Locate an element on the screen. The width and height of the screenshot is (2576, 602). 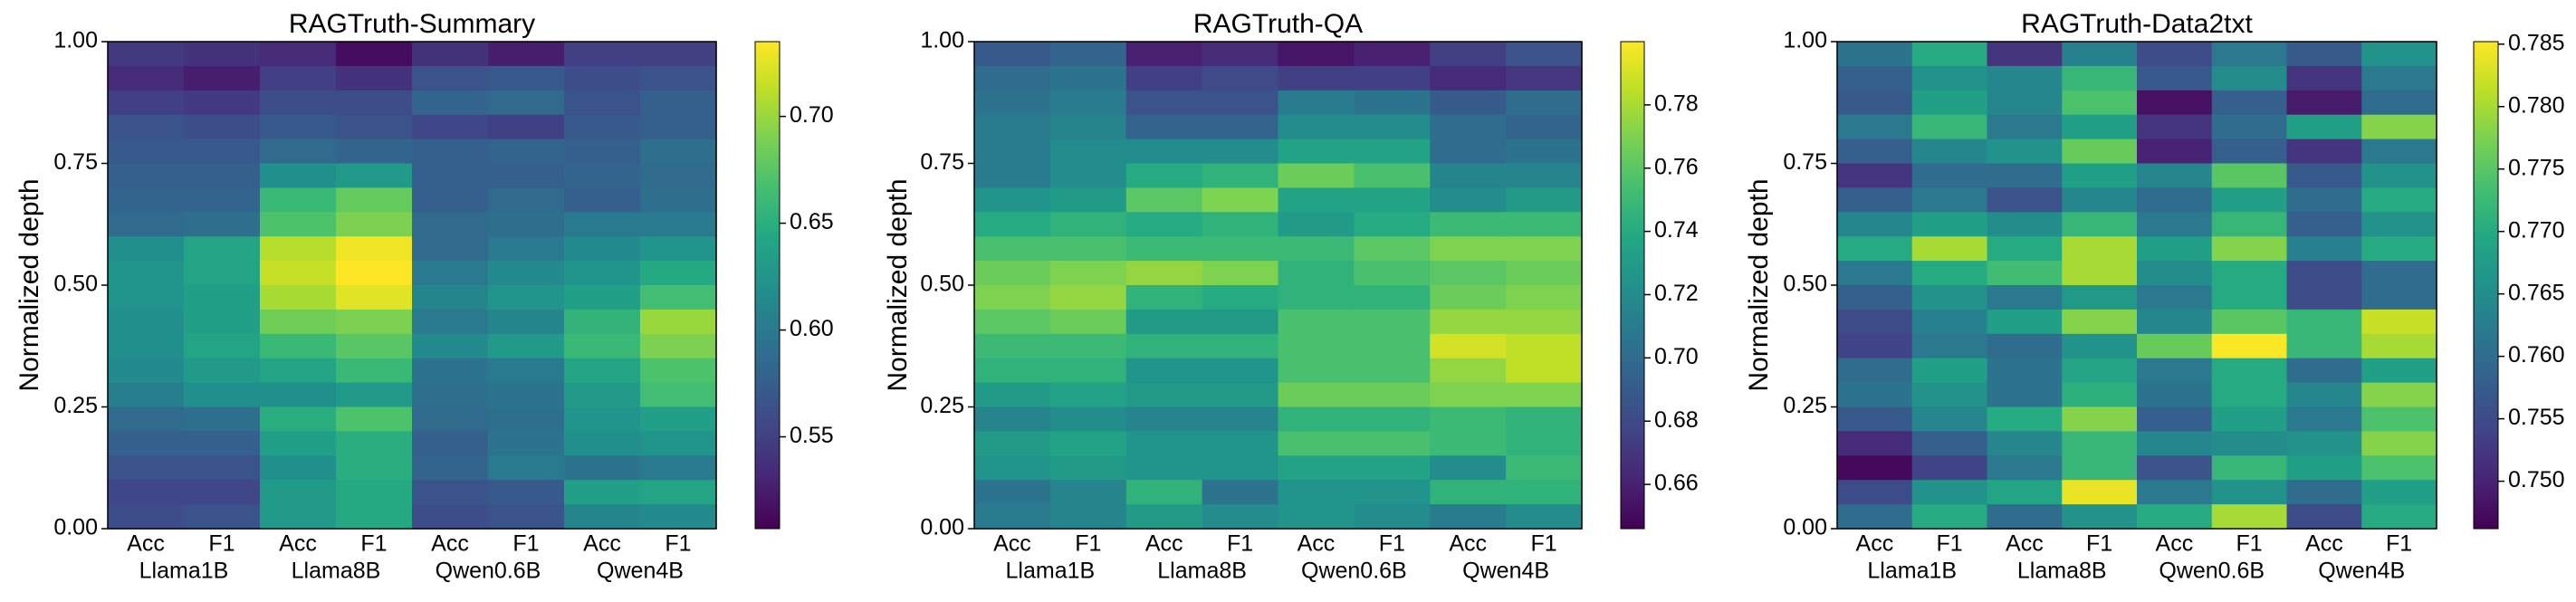
colorbar-tick-label: 0.755 is located at coordinates (2536, 418).